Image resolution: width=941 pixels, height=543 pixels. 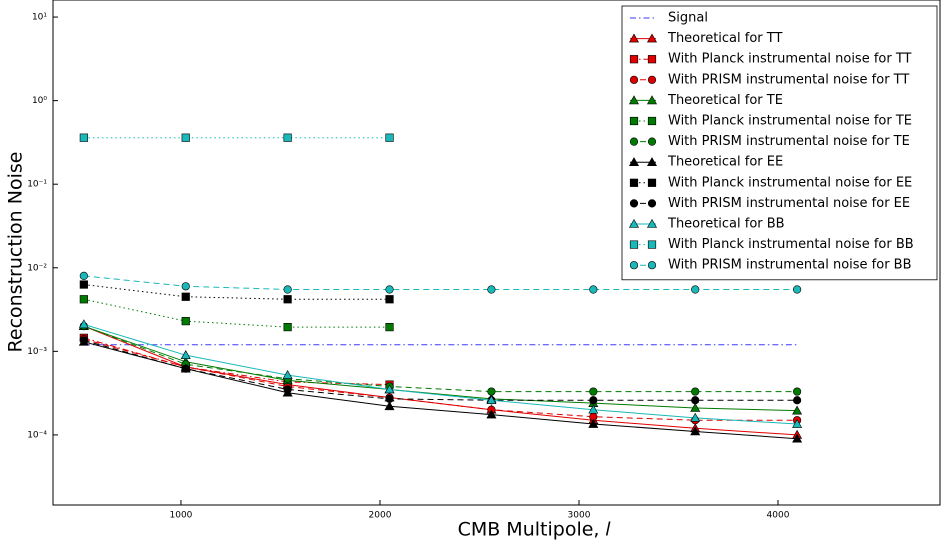 I want to click on legend-label: With PRISM instrumental noise for TE, so click(x=789, y=141).